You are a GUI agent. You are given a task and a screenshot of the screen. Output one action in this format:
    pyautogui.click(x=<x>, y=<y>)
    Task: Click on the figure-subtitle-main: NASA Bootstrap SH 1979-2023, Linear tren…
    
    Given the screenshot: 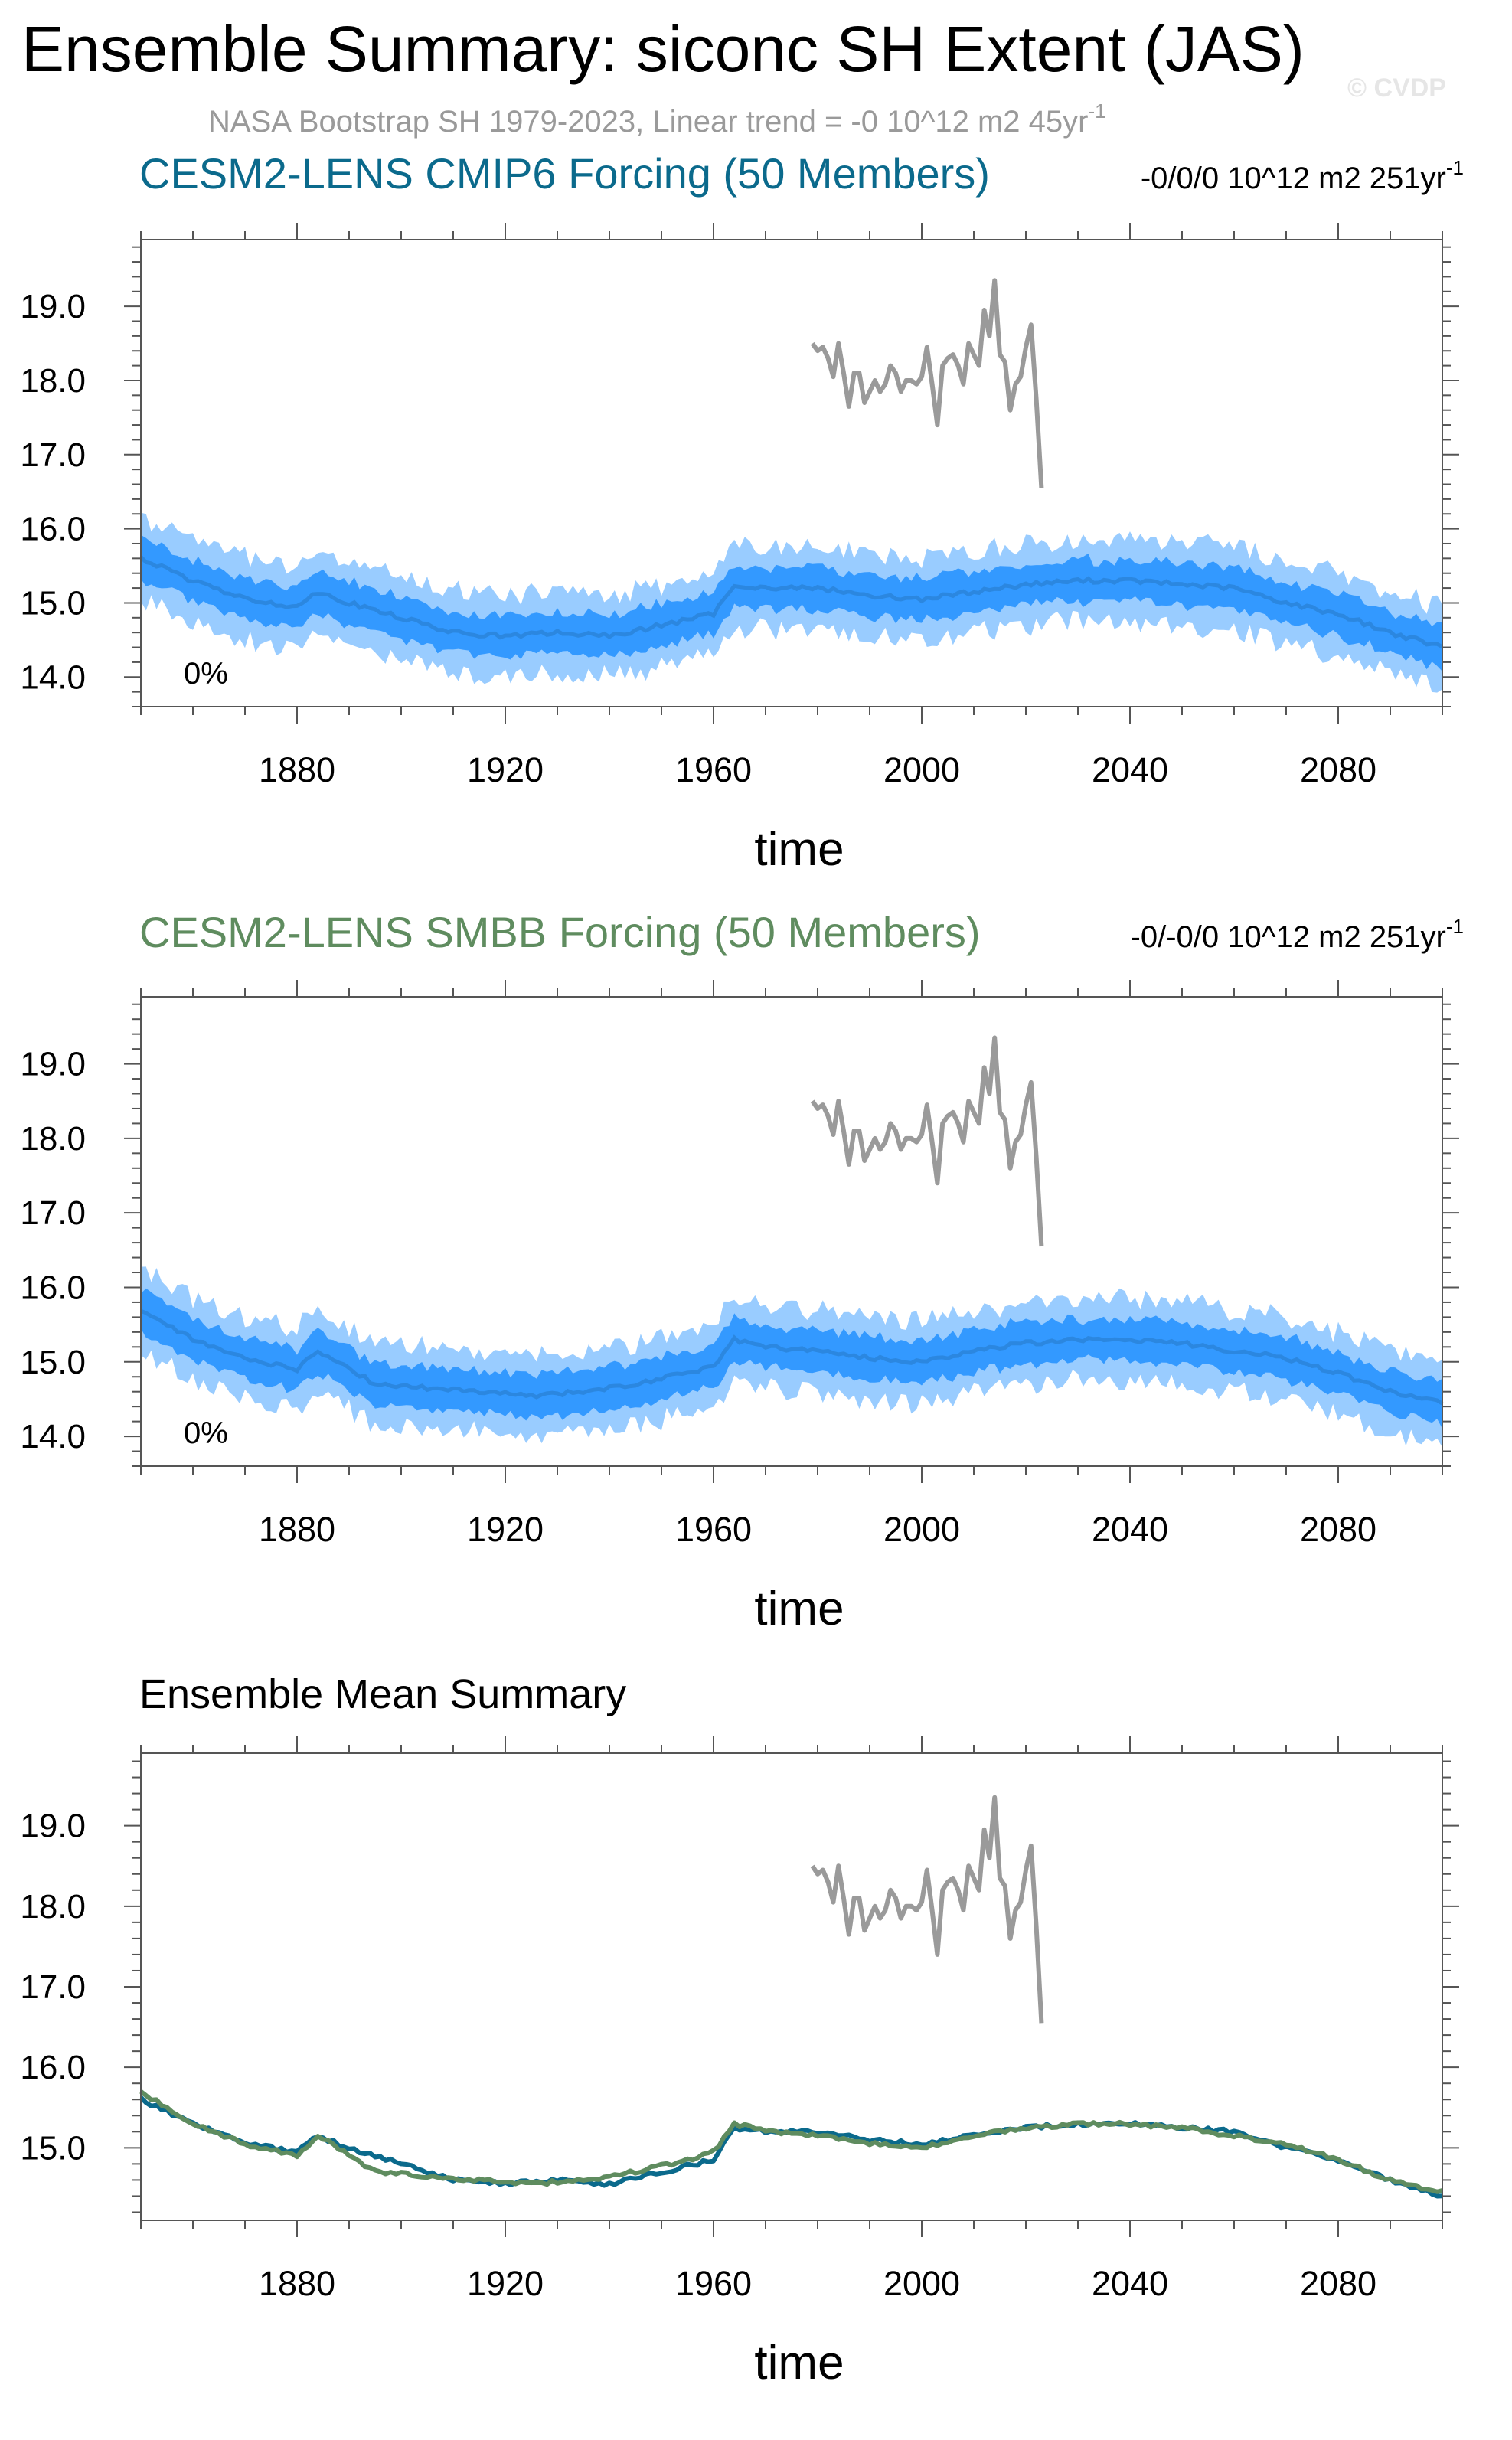 What is the action you would take?
    pyautogui.click(x=648, y=122)
    